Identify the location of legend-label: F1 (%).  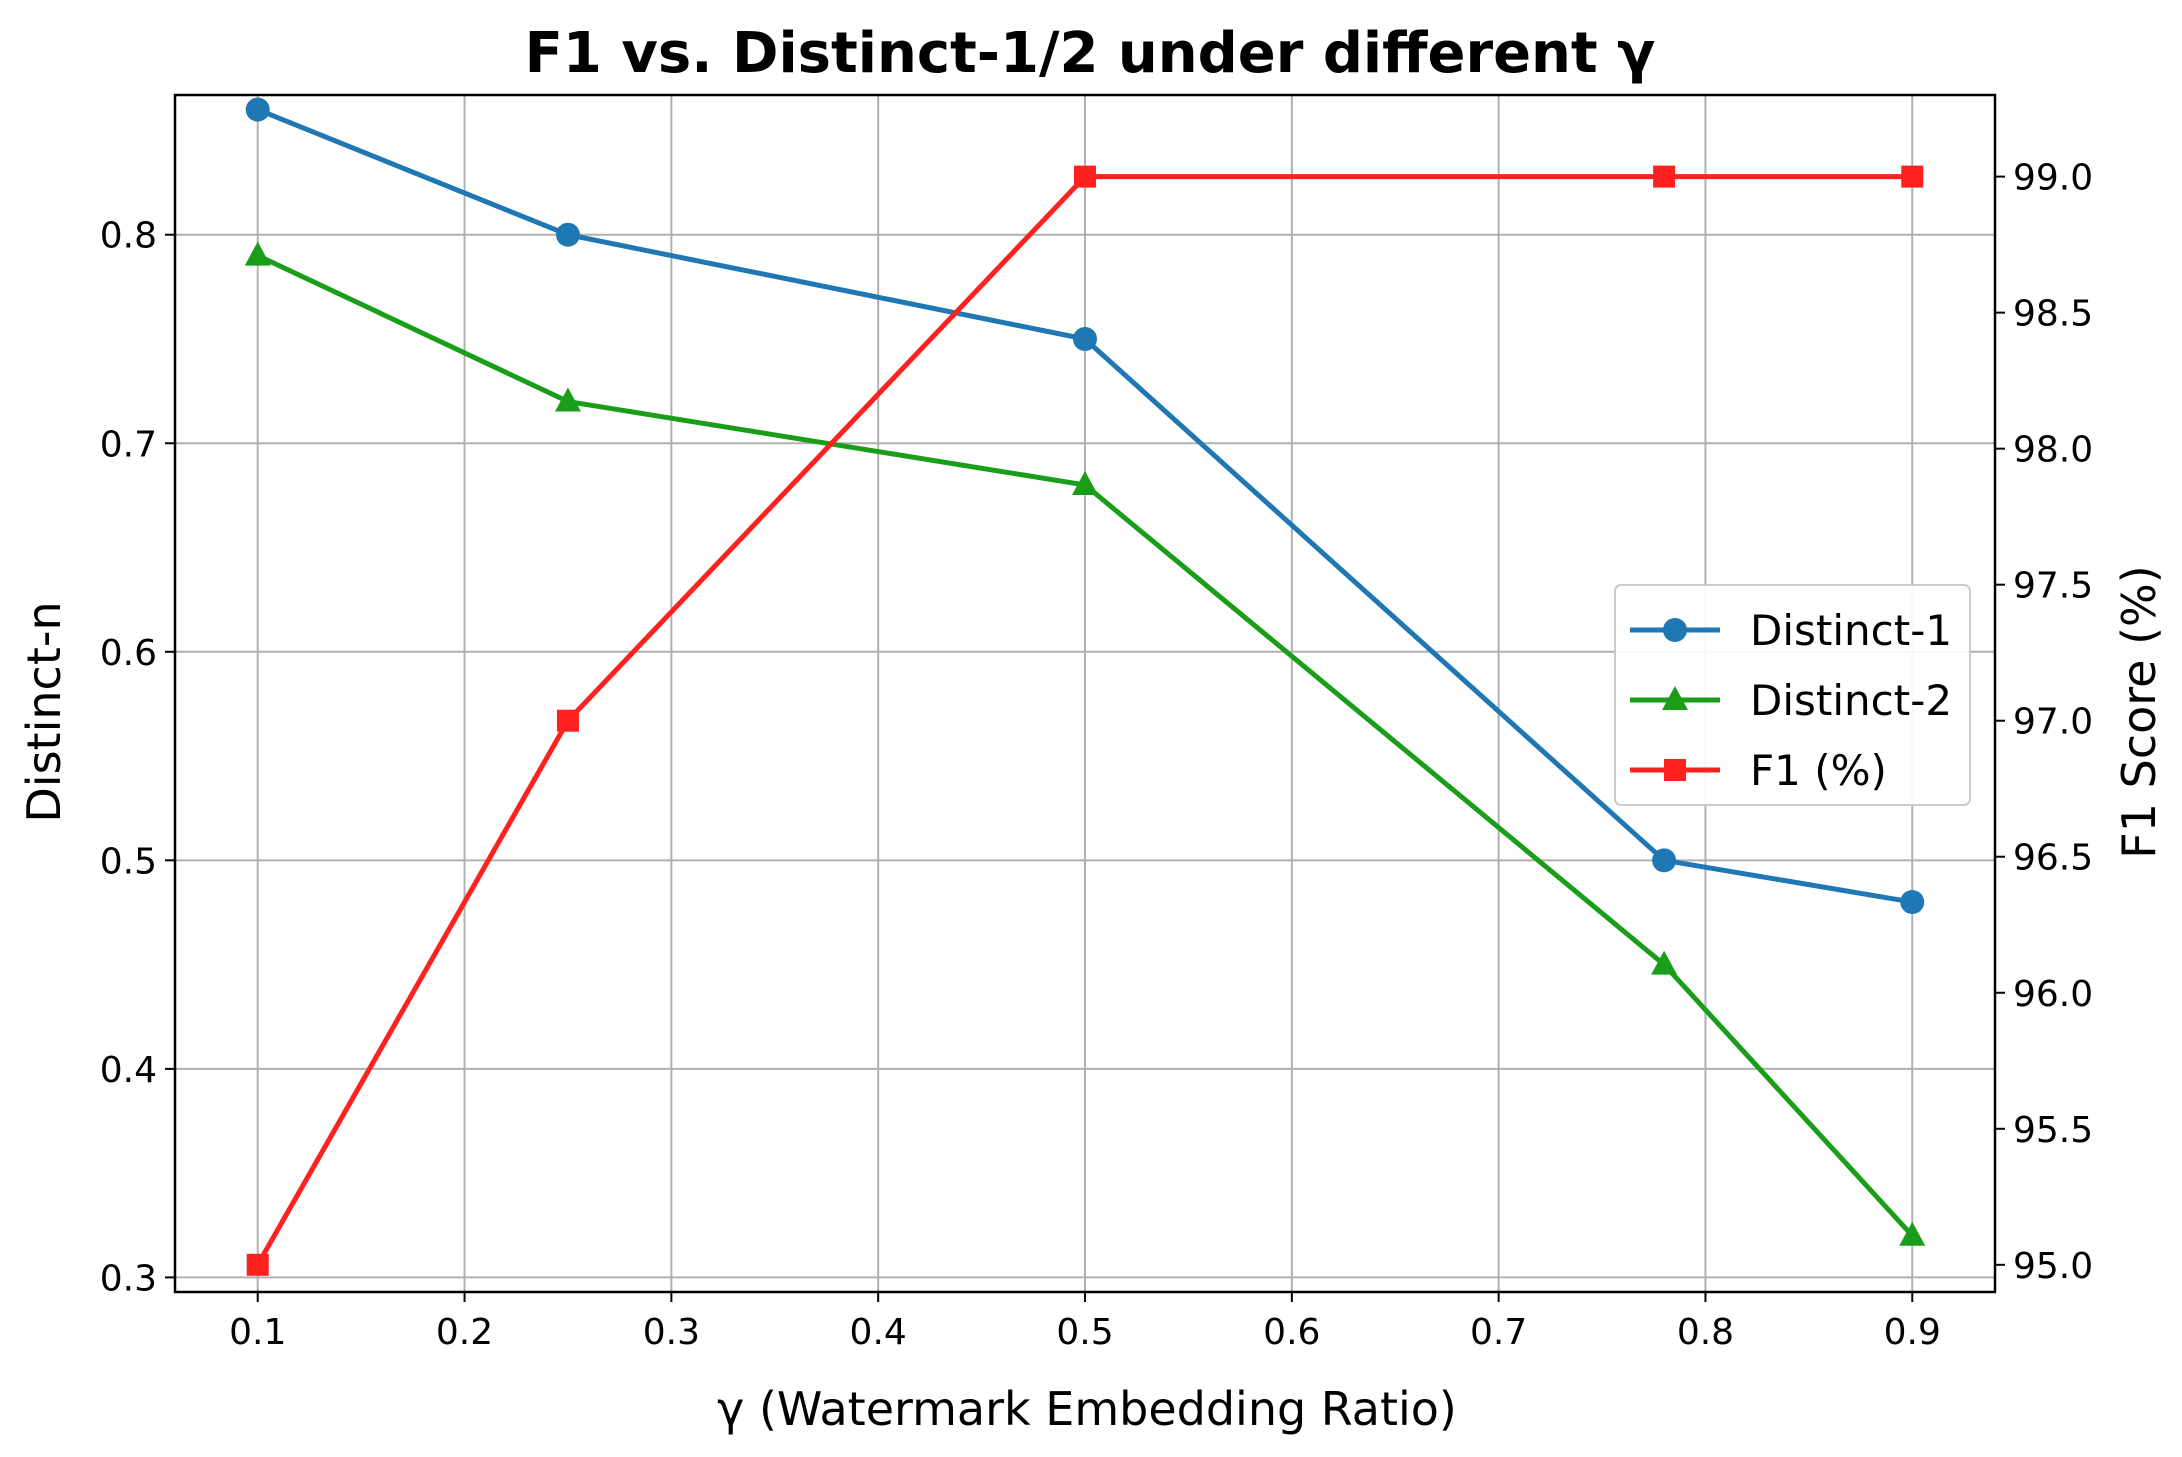
(1818, 770).